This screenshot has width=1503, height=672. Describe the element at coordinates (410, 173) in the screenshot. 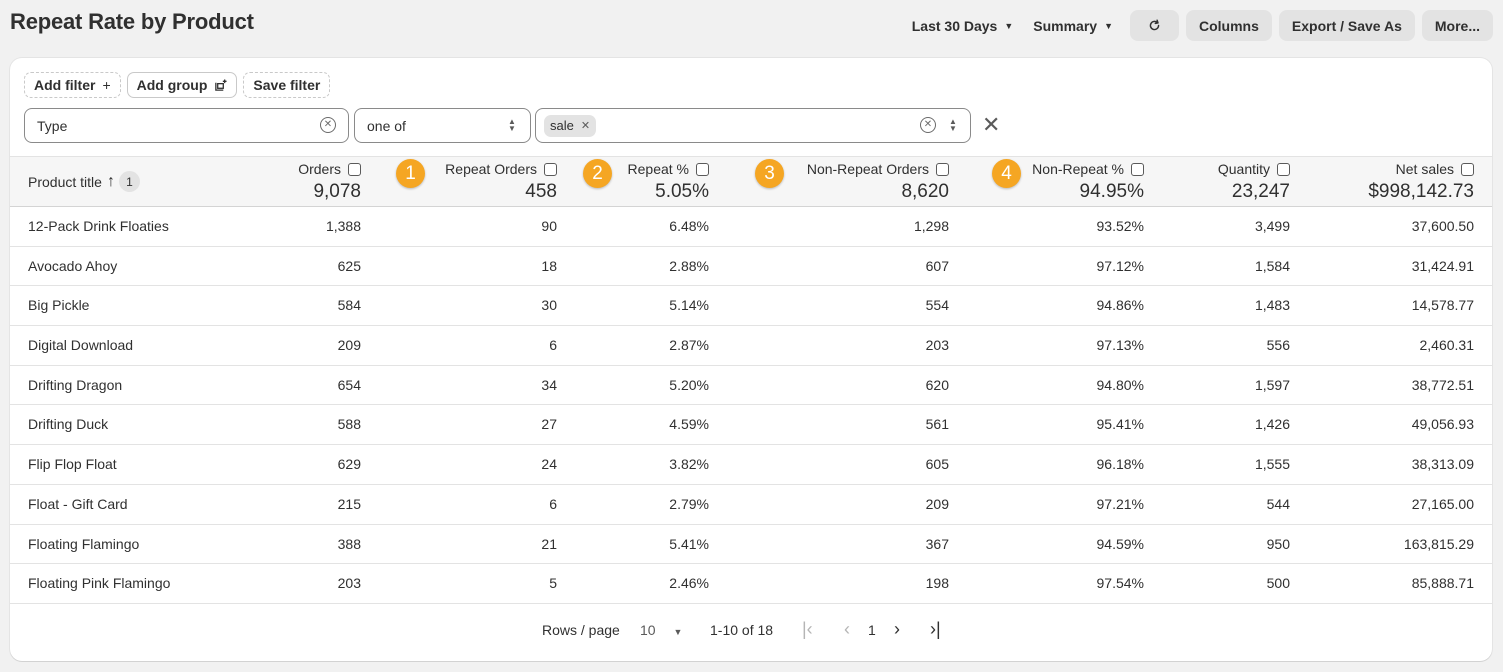

I see `callout-marker: 1` at that location.